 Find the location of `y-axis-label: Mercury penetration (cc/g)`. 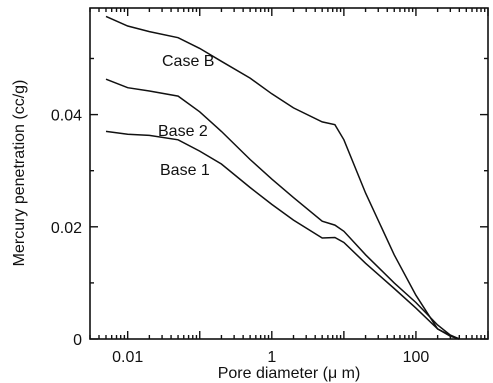

y-axis-label: Mercury penetration (cc/g) is located at coordinates (19, 173).